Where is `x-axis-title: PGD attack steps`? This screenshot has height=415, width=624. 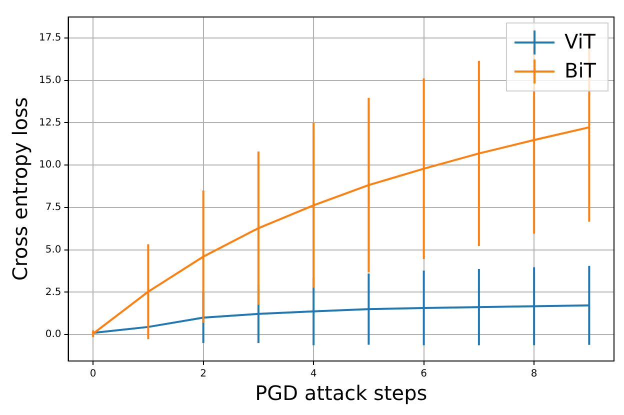 x-axis-title: PGD attack steps is located at coordinates (341, 393).